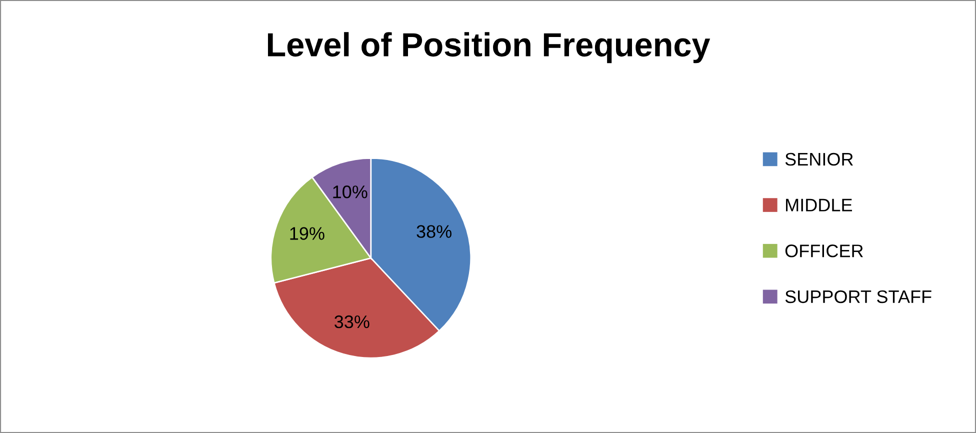 The width and height of the screenshot is (976, 433). What do you see at coordinates (819, 159) in the screenshot?
I see `legend-label: SENIOR` at bounding box center [819, 159].